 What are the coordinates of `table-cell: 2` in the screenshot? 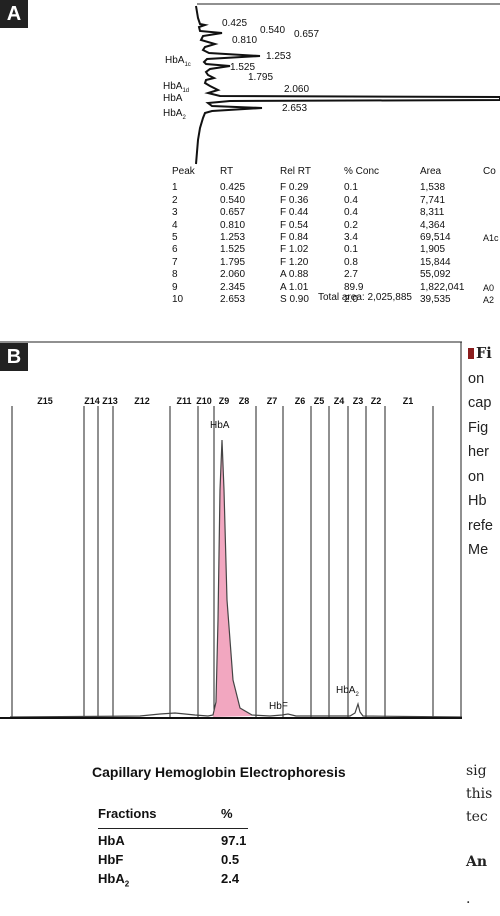 It's located at (175, 200).